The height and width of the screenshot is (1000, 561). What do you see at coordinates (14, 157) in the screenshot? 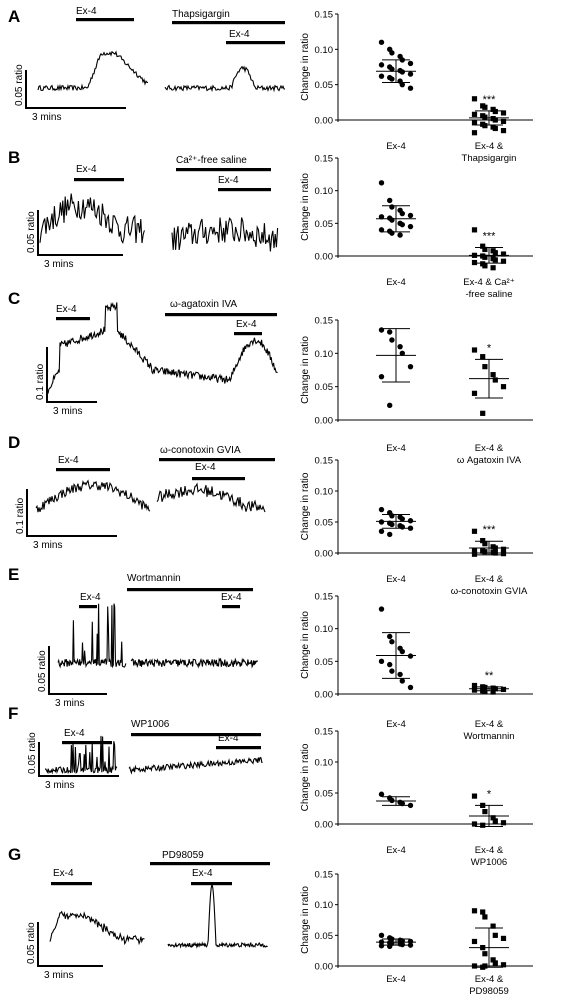
I see `panel-letter: B` at bounding box center [14, 157].